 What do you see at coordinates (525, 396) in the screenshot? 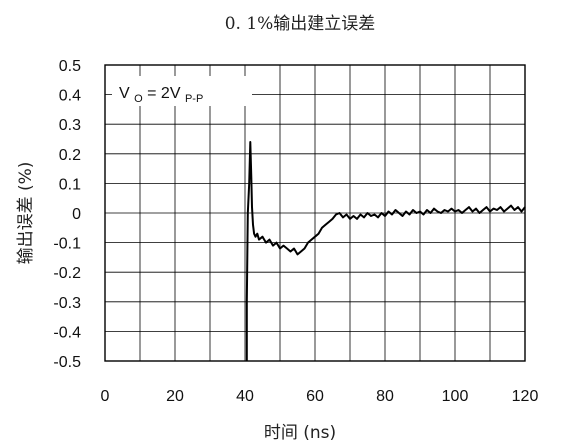
I see `x-tick-label: 120` at bounding box center [525, 396].